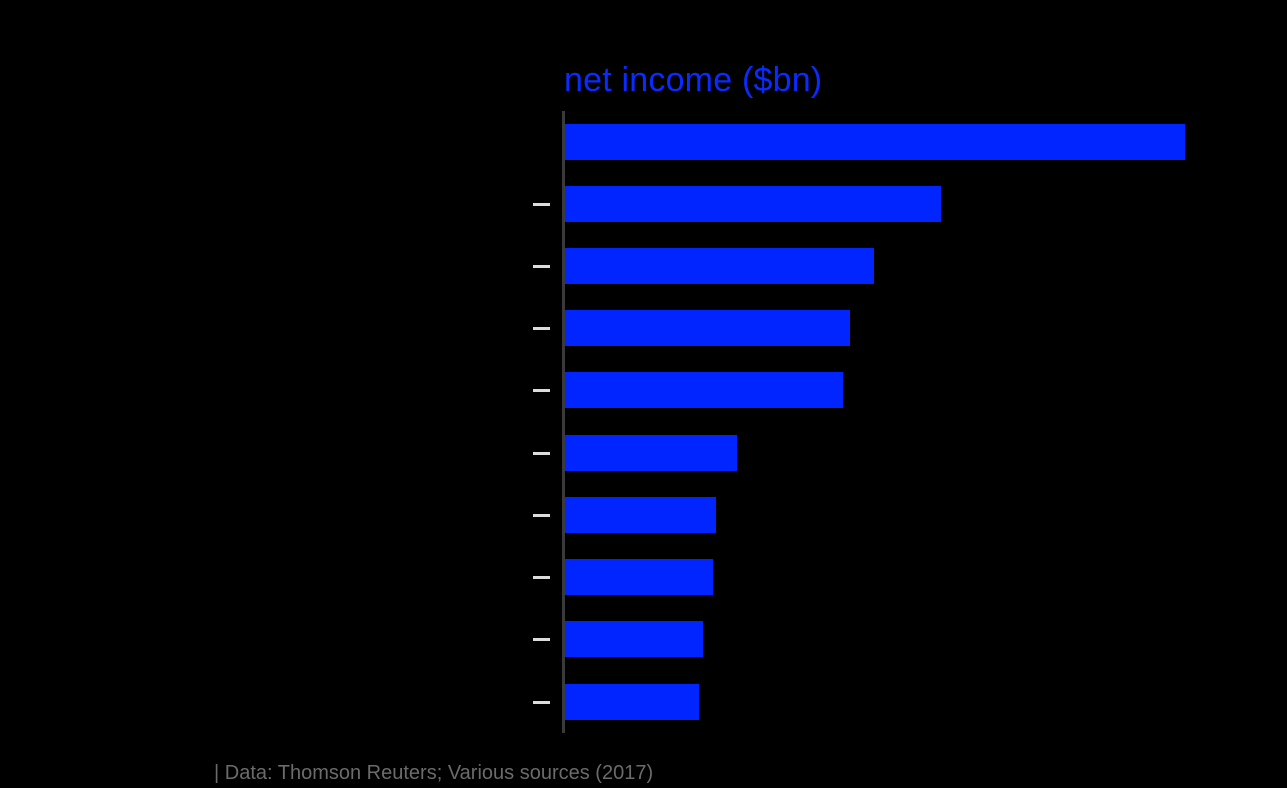 This screenshot has height=788, width=1287. Describe the element at coordinates (693, 80) in the screenshot. I see `chart-title: net income ($bn)` at that location.